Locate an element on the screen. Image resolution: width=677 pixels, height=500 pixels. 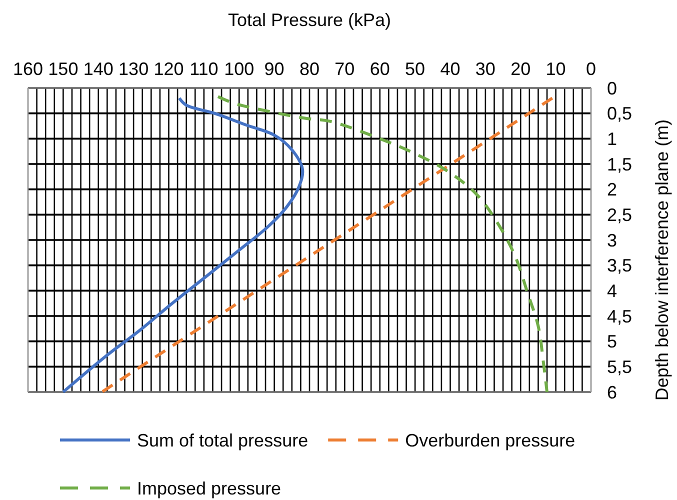
y-tick-label: 2 is located at coordinates (612, 190).